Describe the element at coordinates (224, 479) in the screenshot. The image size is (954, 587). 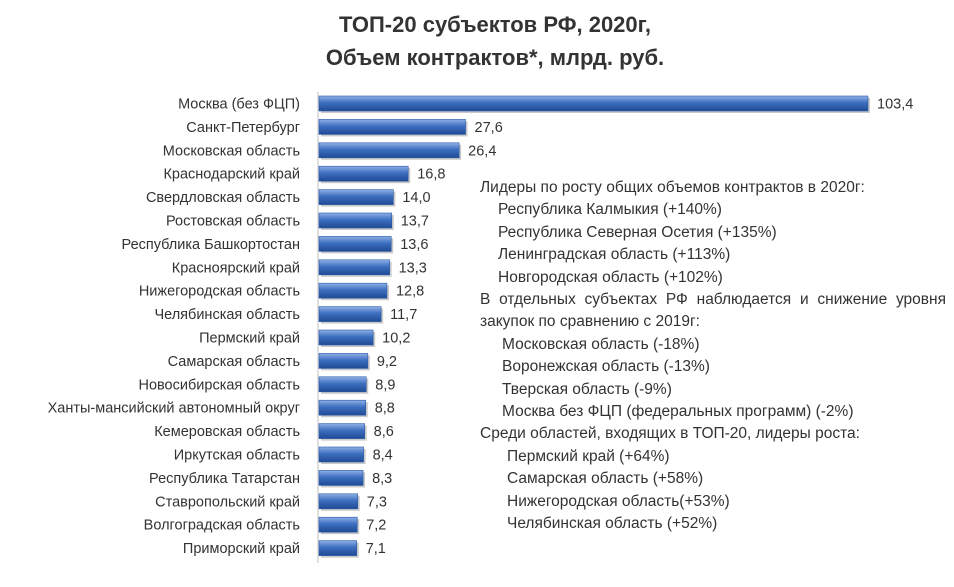
I see `category-label: Республика Татарстан` at that location.